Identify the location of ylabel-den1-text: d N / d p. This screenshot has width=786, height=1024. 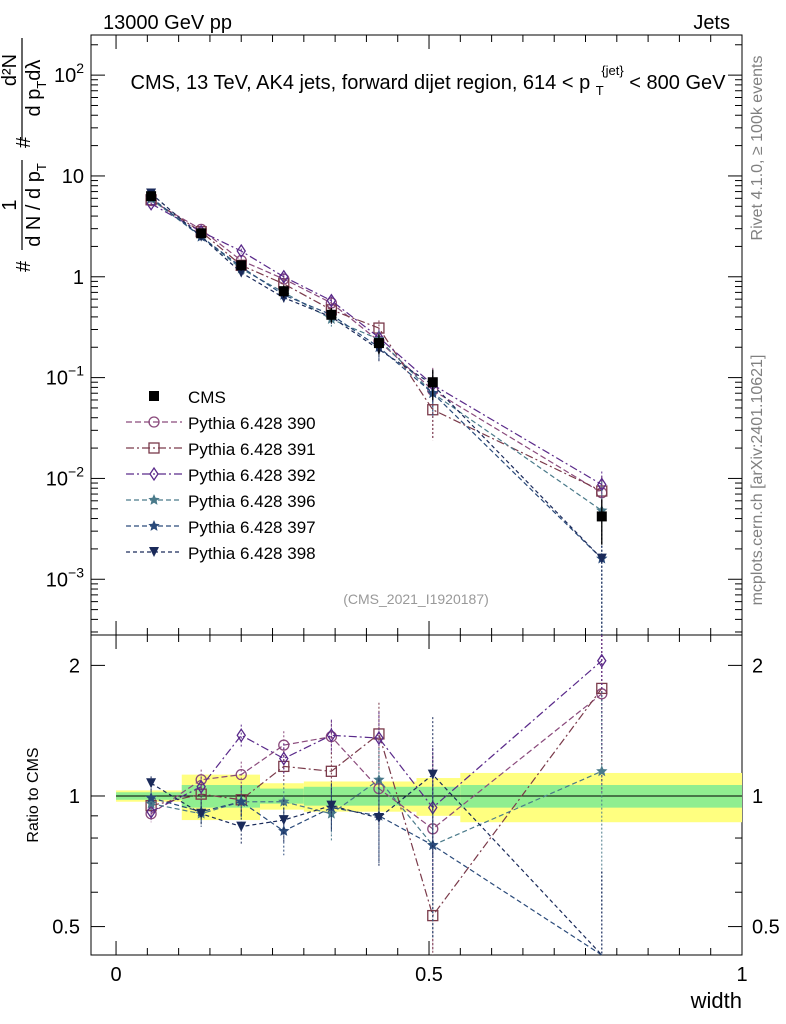
(34, 209).